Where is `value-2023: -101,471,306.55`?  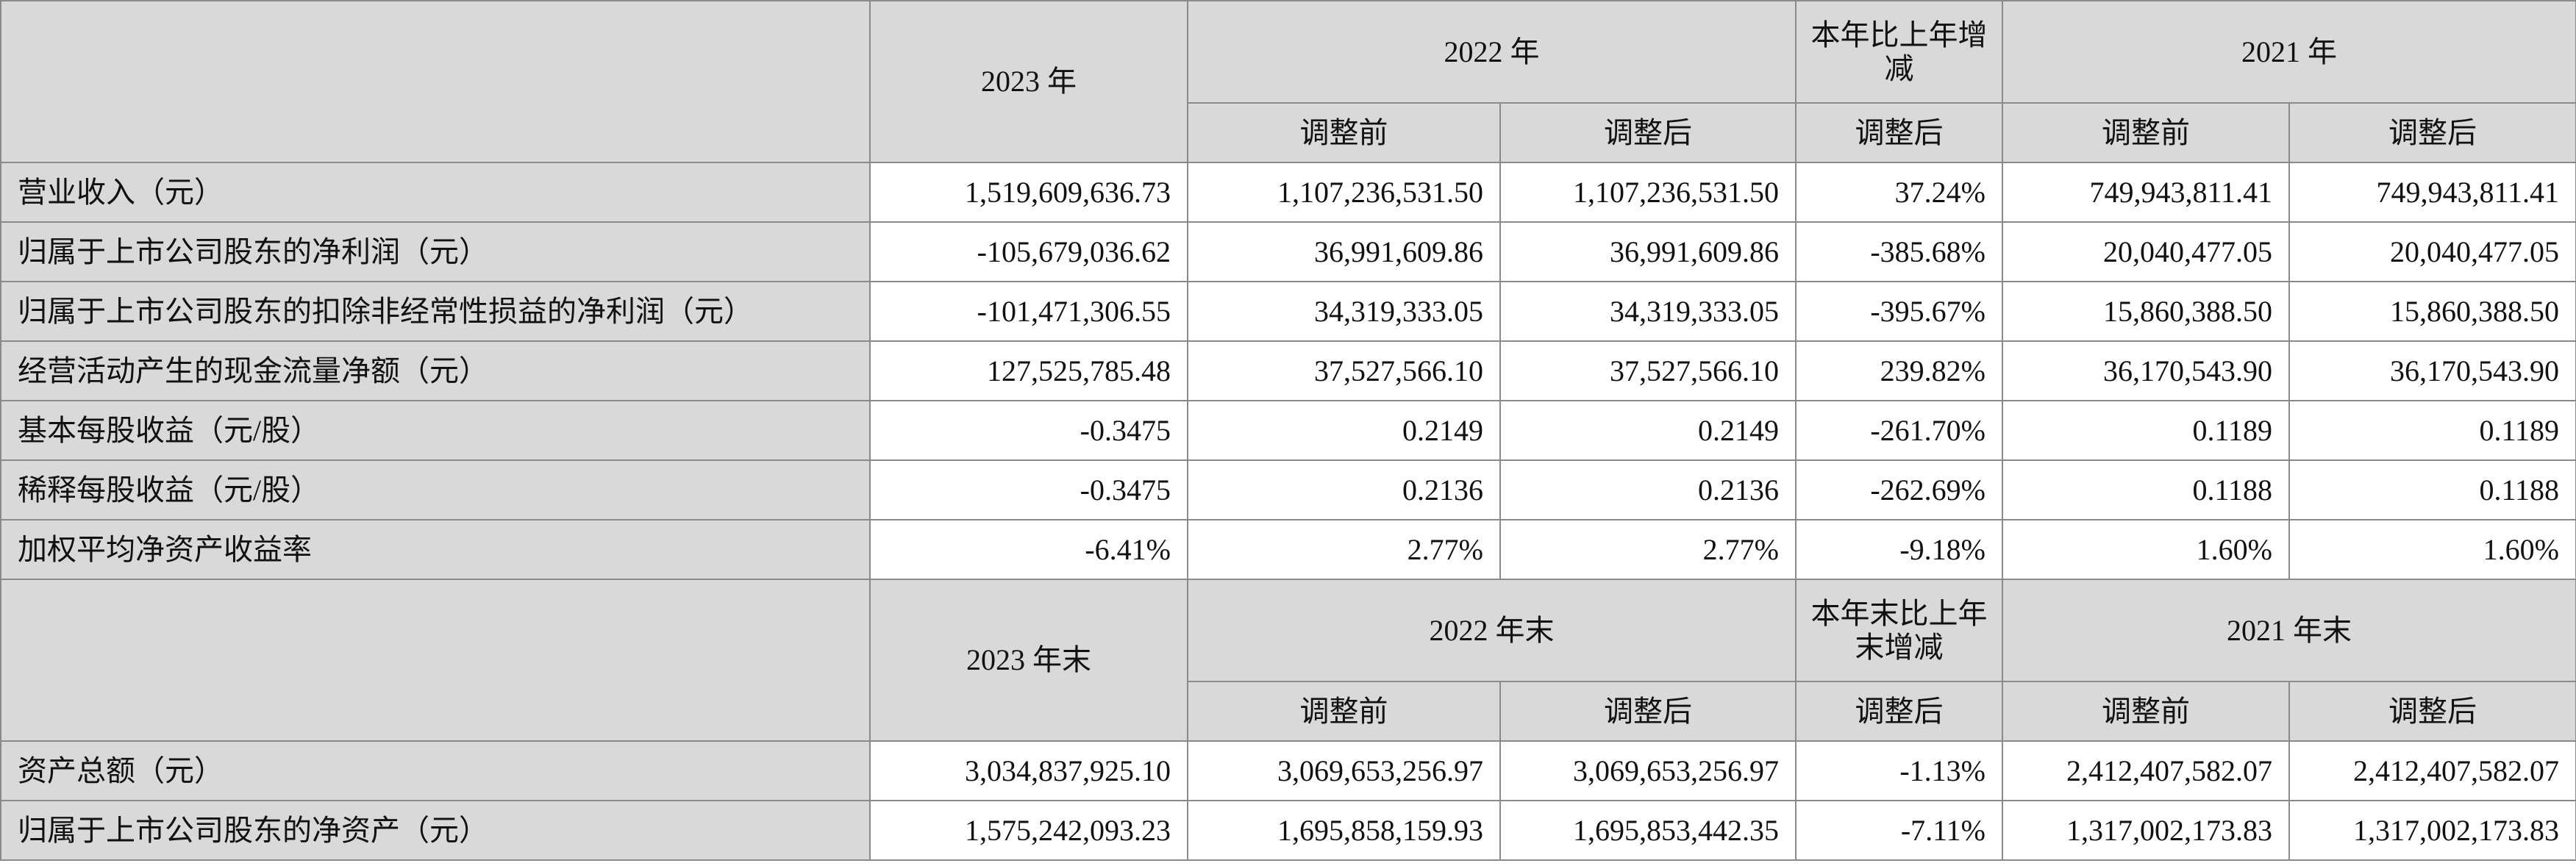
value-2023: -101,471,306.55 is located at coordinates (1028, 311).